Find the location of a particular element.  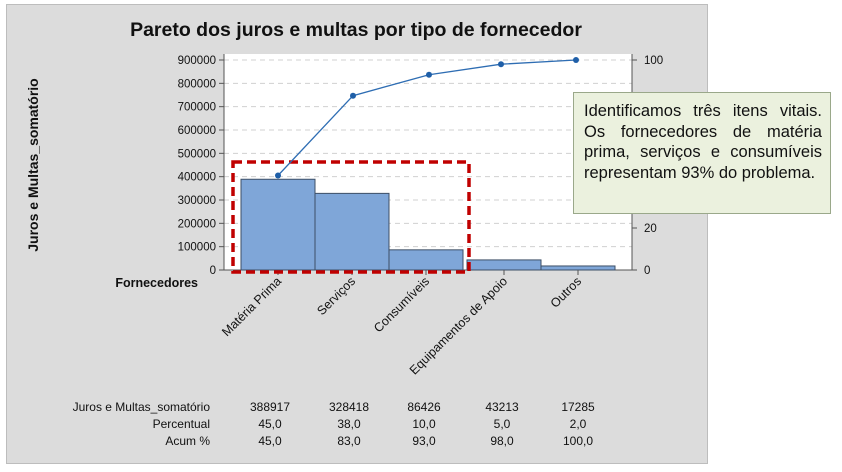

x-tick-label-2: Consumíveis is located at coordinates (401, 304).